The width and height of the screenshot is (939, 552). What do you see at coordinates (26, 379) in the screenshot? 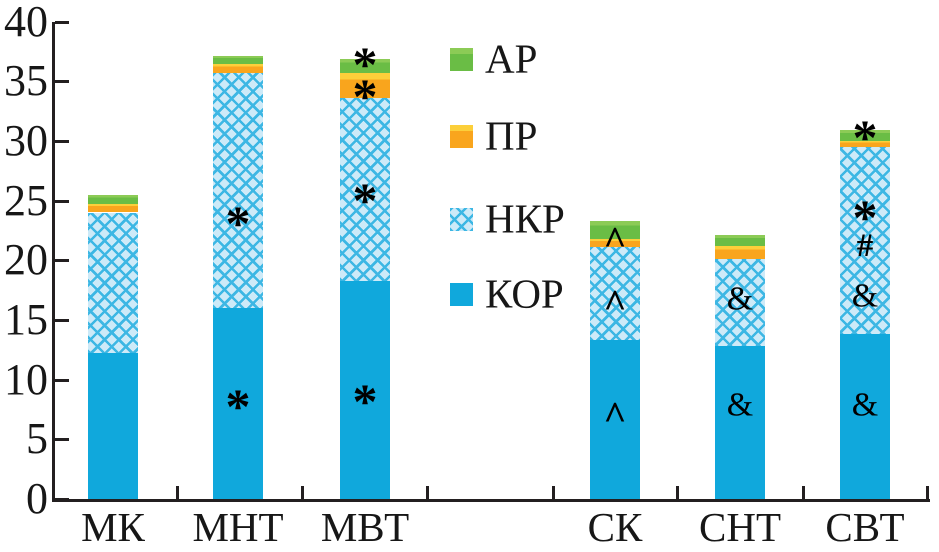
I see `y-tick-label: 10` at bounding box center [26, 379].